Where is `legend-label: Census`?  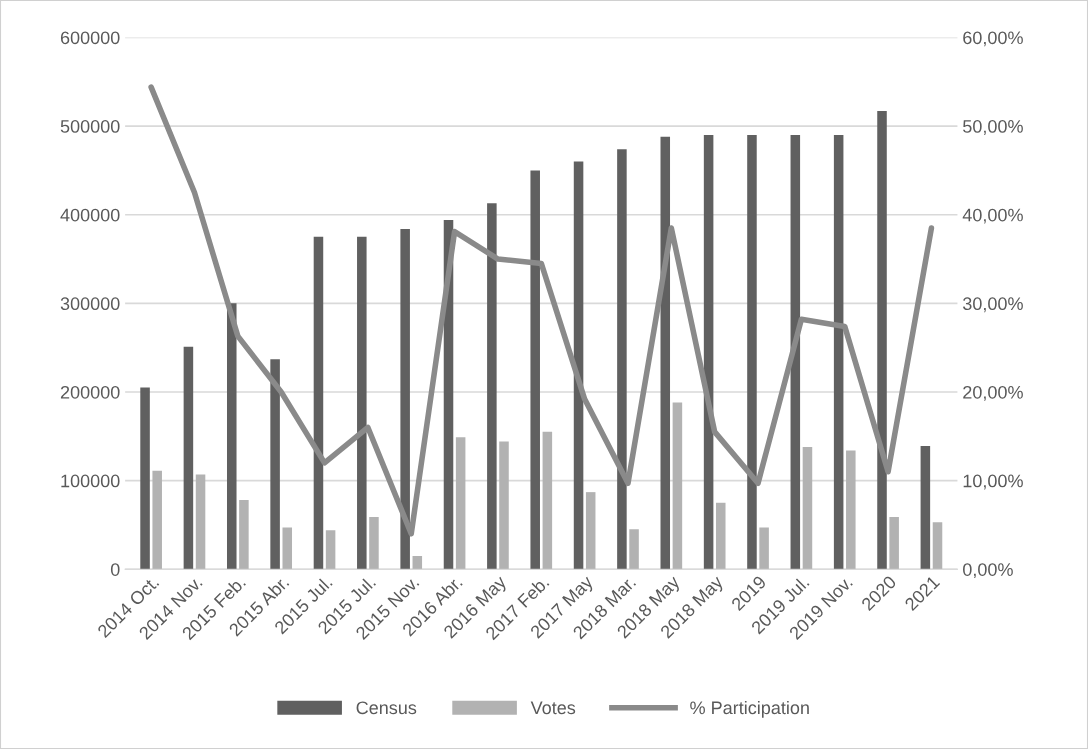
legend-label: Census is located at coordinates (386, 708).